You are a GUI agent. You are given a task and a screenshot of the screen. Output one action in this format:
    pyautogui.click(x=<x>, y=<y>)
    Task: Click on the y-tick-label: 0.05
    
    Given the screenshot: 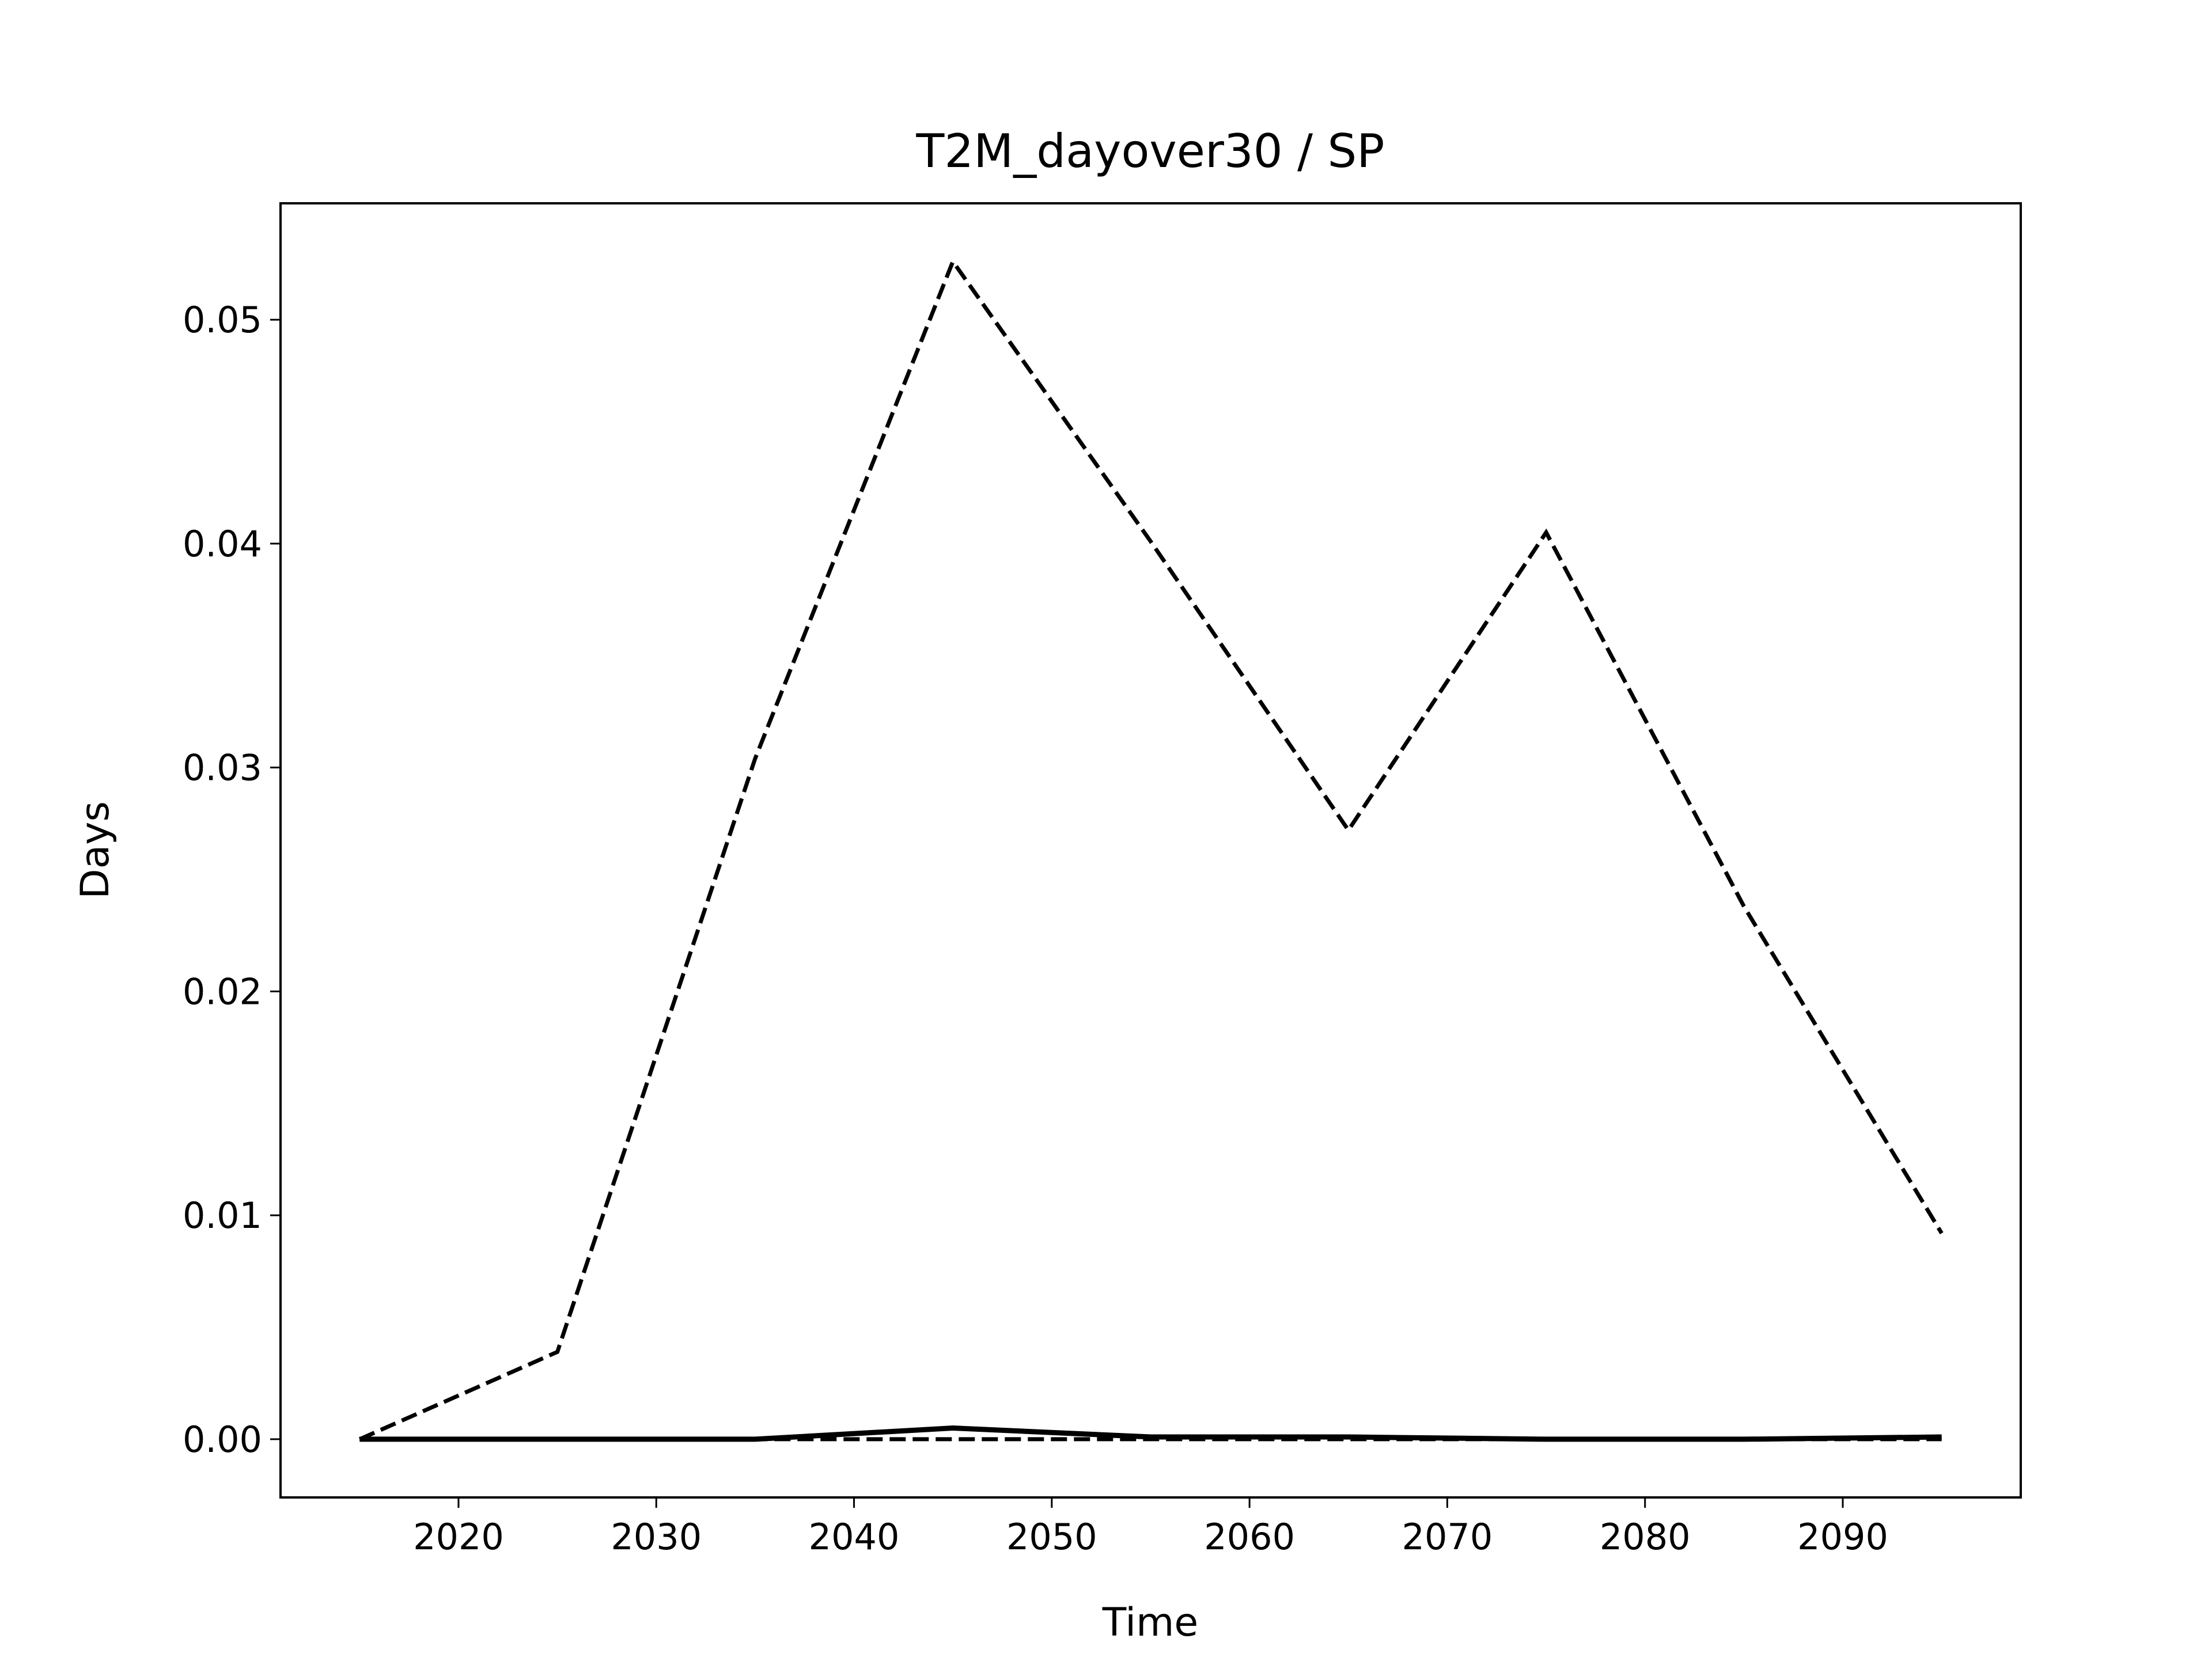 What is the action you would take?
    pyautogui.click(x=222, y=320)
    